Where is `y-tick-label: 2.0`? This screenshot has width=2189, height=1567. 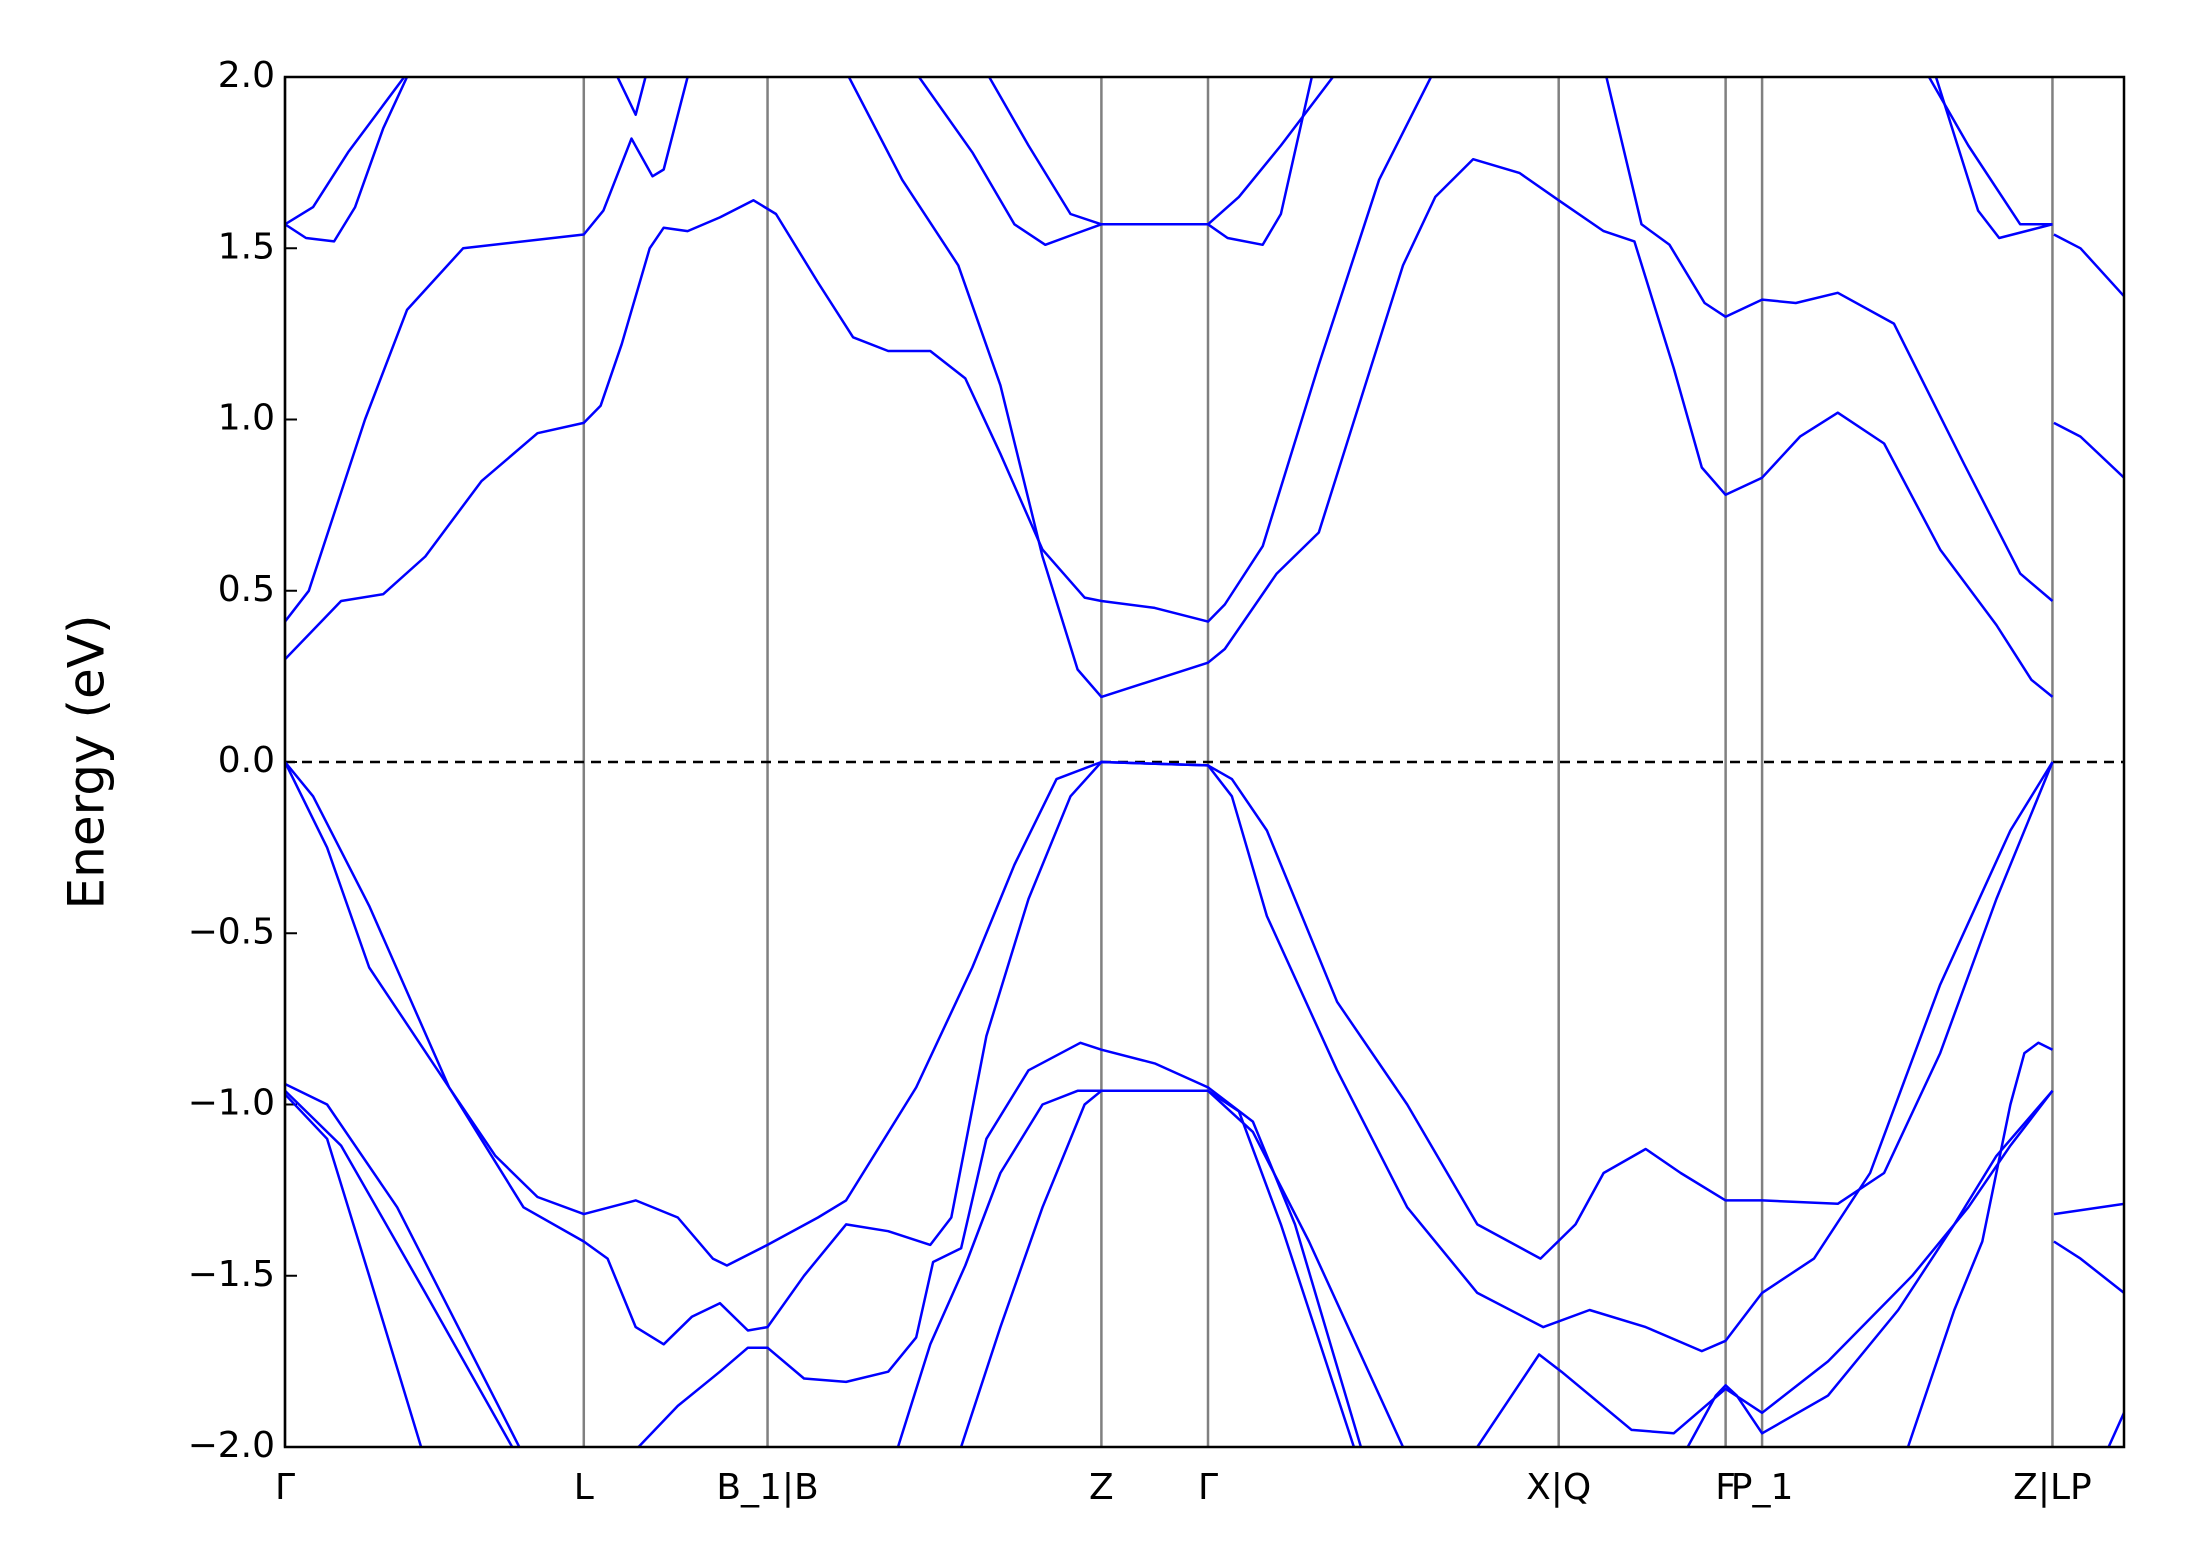 y-tick-label: 2.0 is located at coordinates (246, 75).